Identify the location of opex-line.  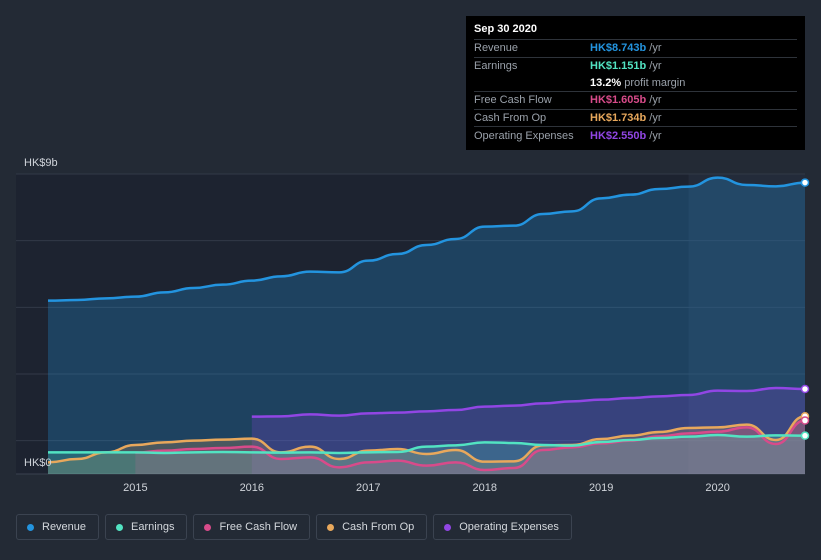
(528, 402).